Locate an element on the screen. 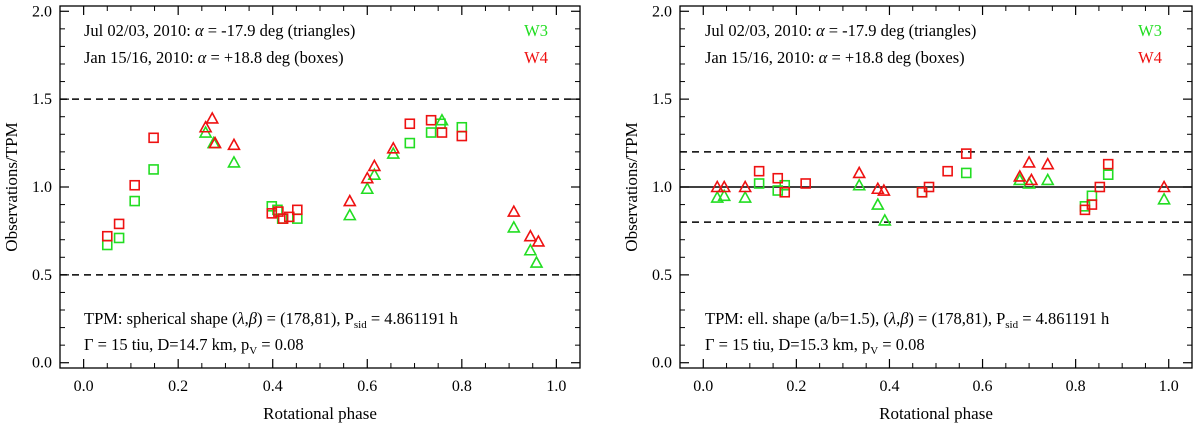  right-y-axis-label: Observations/TPM is located at coordinates (631, 186).